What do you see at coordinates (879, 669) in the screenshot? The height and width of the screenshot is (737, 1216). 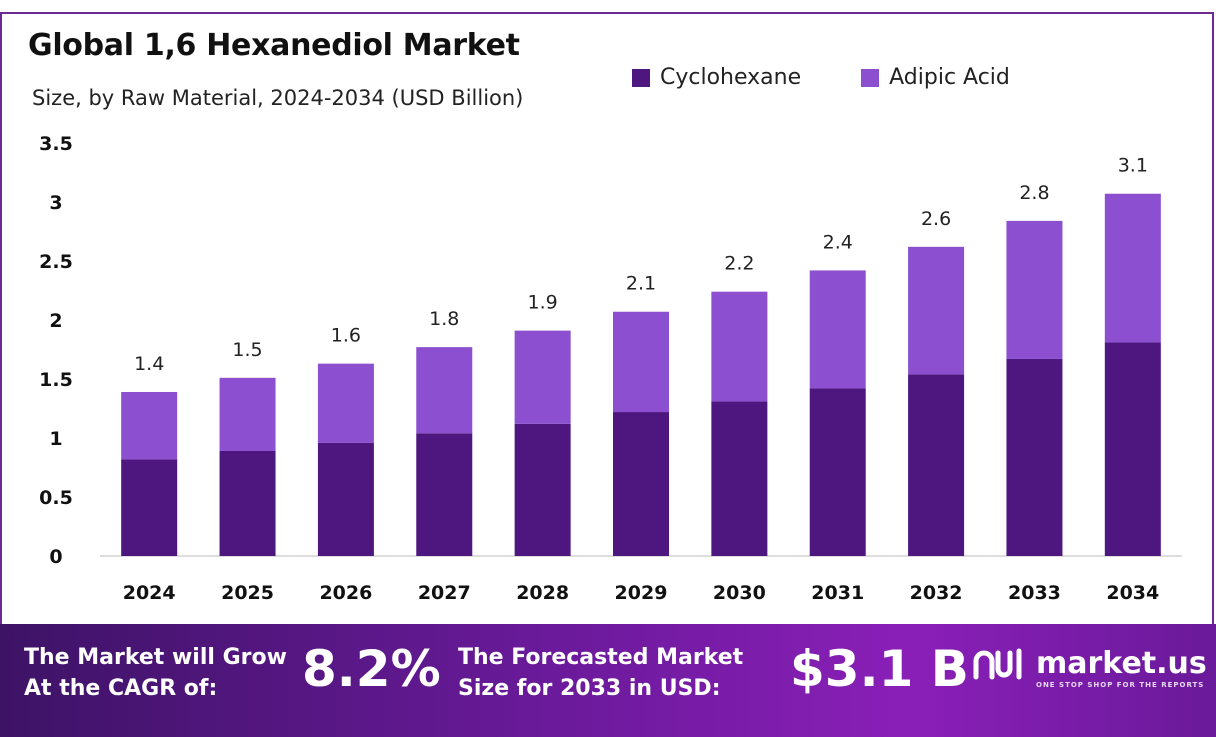 I see `forecast-value: $3.1 B` at bounding box center [879, 669].